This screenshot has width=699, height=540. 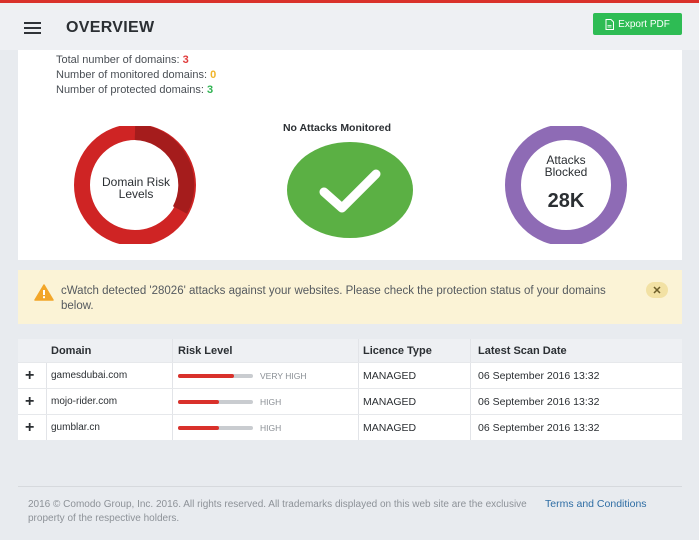 I want to click on stat-total-domains: Total number of domains: 3, so click(x=122, y=60).